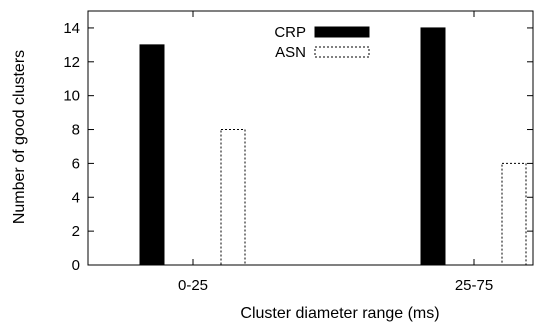  I want to click on x-tick-label: 25-75, so click(474, 285).